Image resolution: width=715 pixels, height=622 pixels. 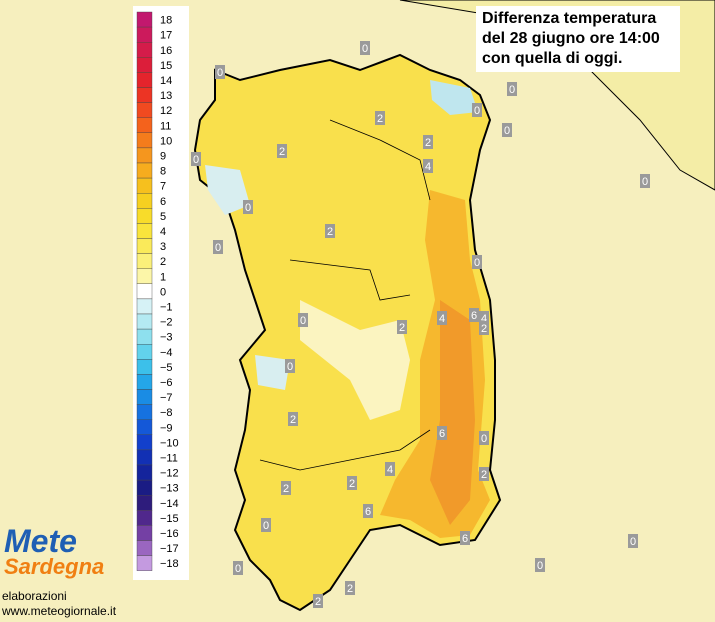 I want to click on logo-text: Sardegna, so click(x=54, y=566).